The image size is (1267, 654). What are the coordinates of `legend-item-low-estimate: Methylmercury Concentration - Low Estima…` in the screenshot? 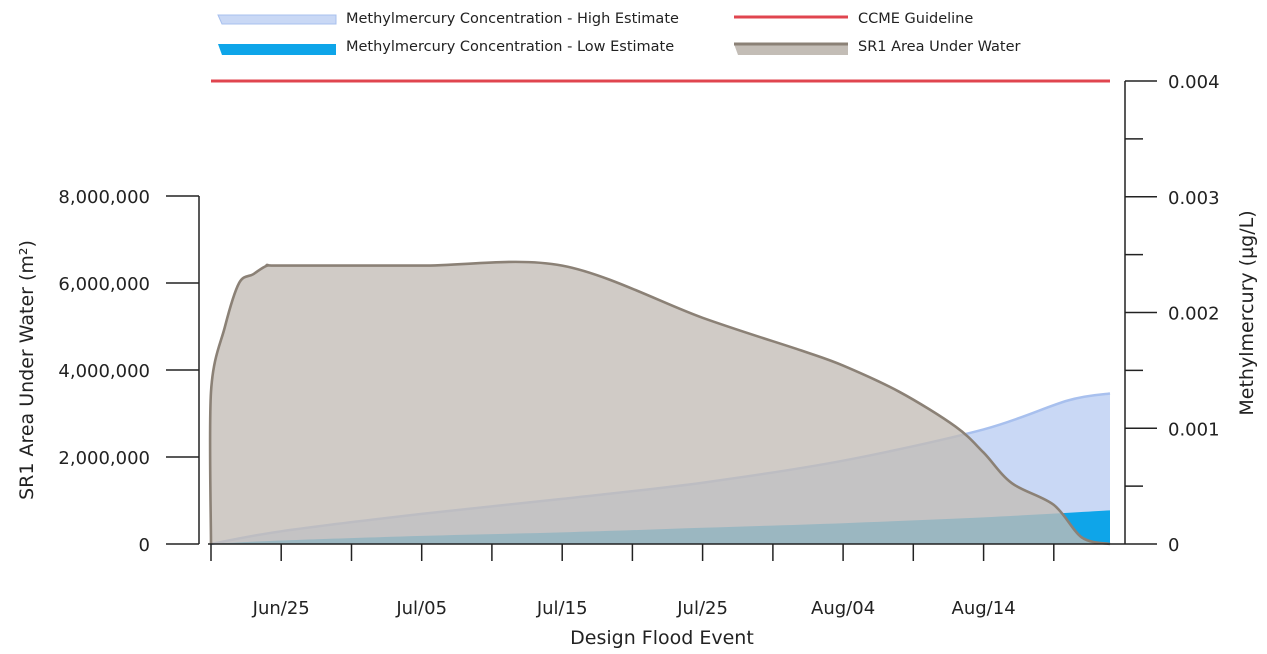 It's located at (446, 47).